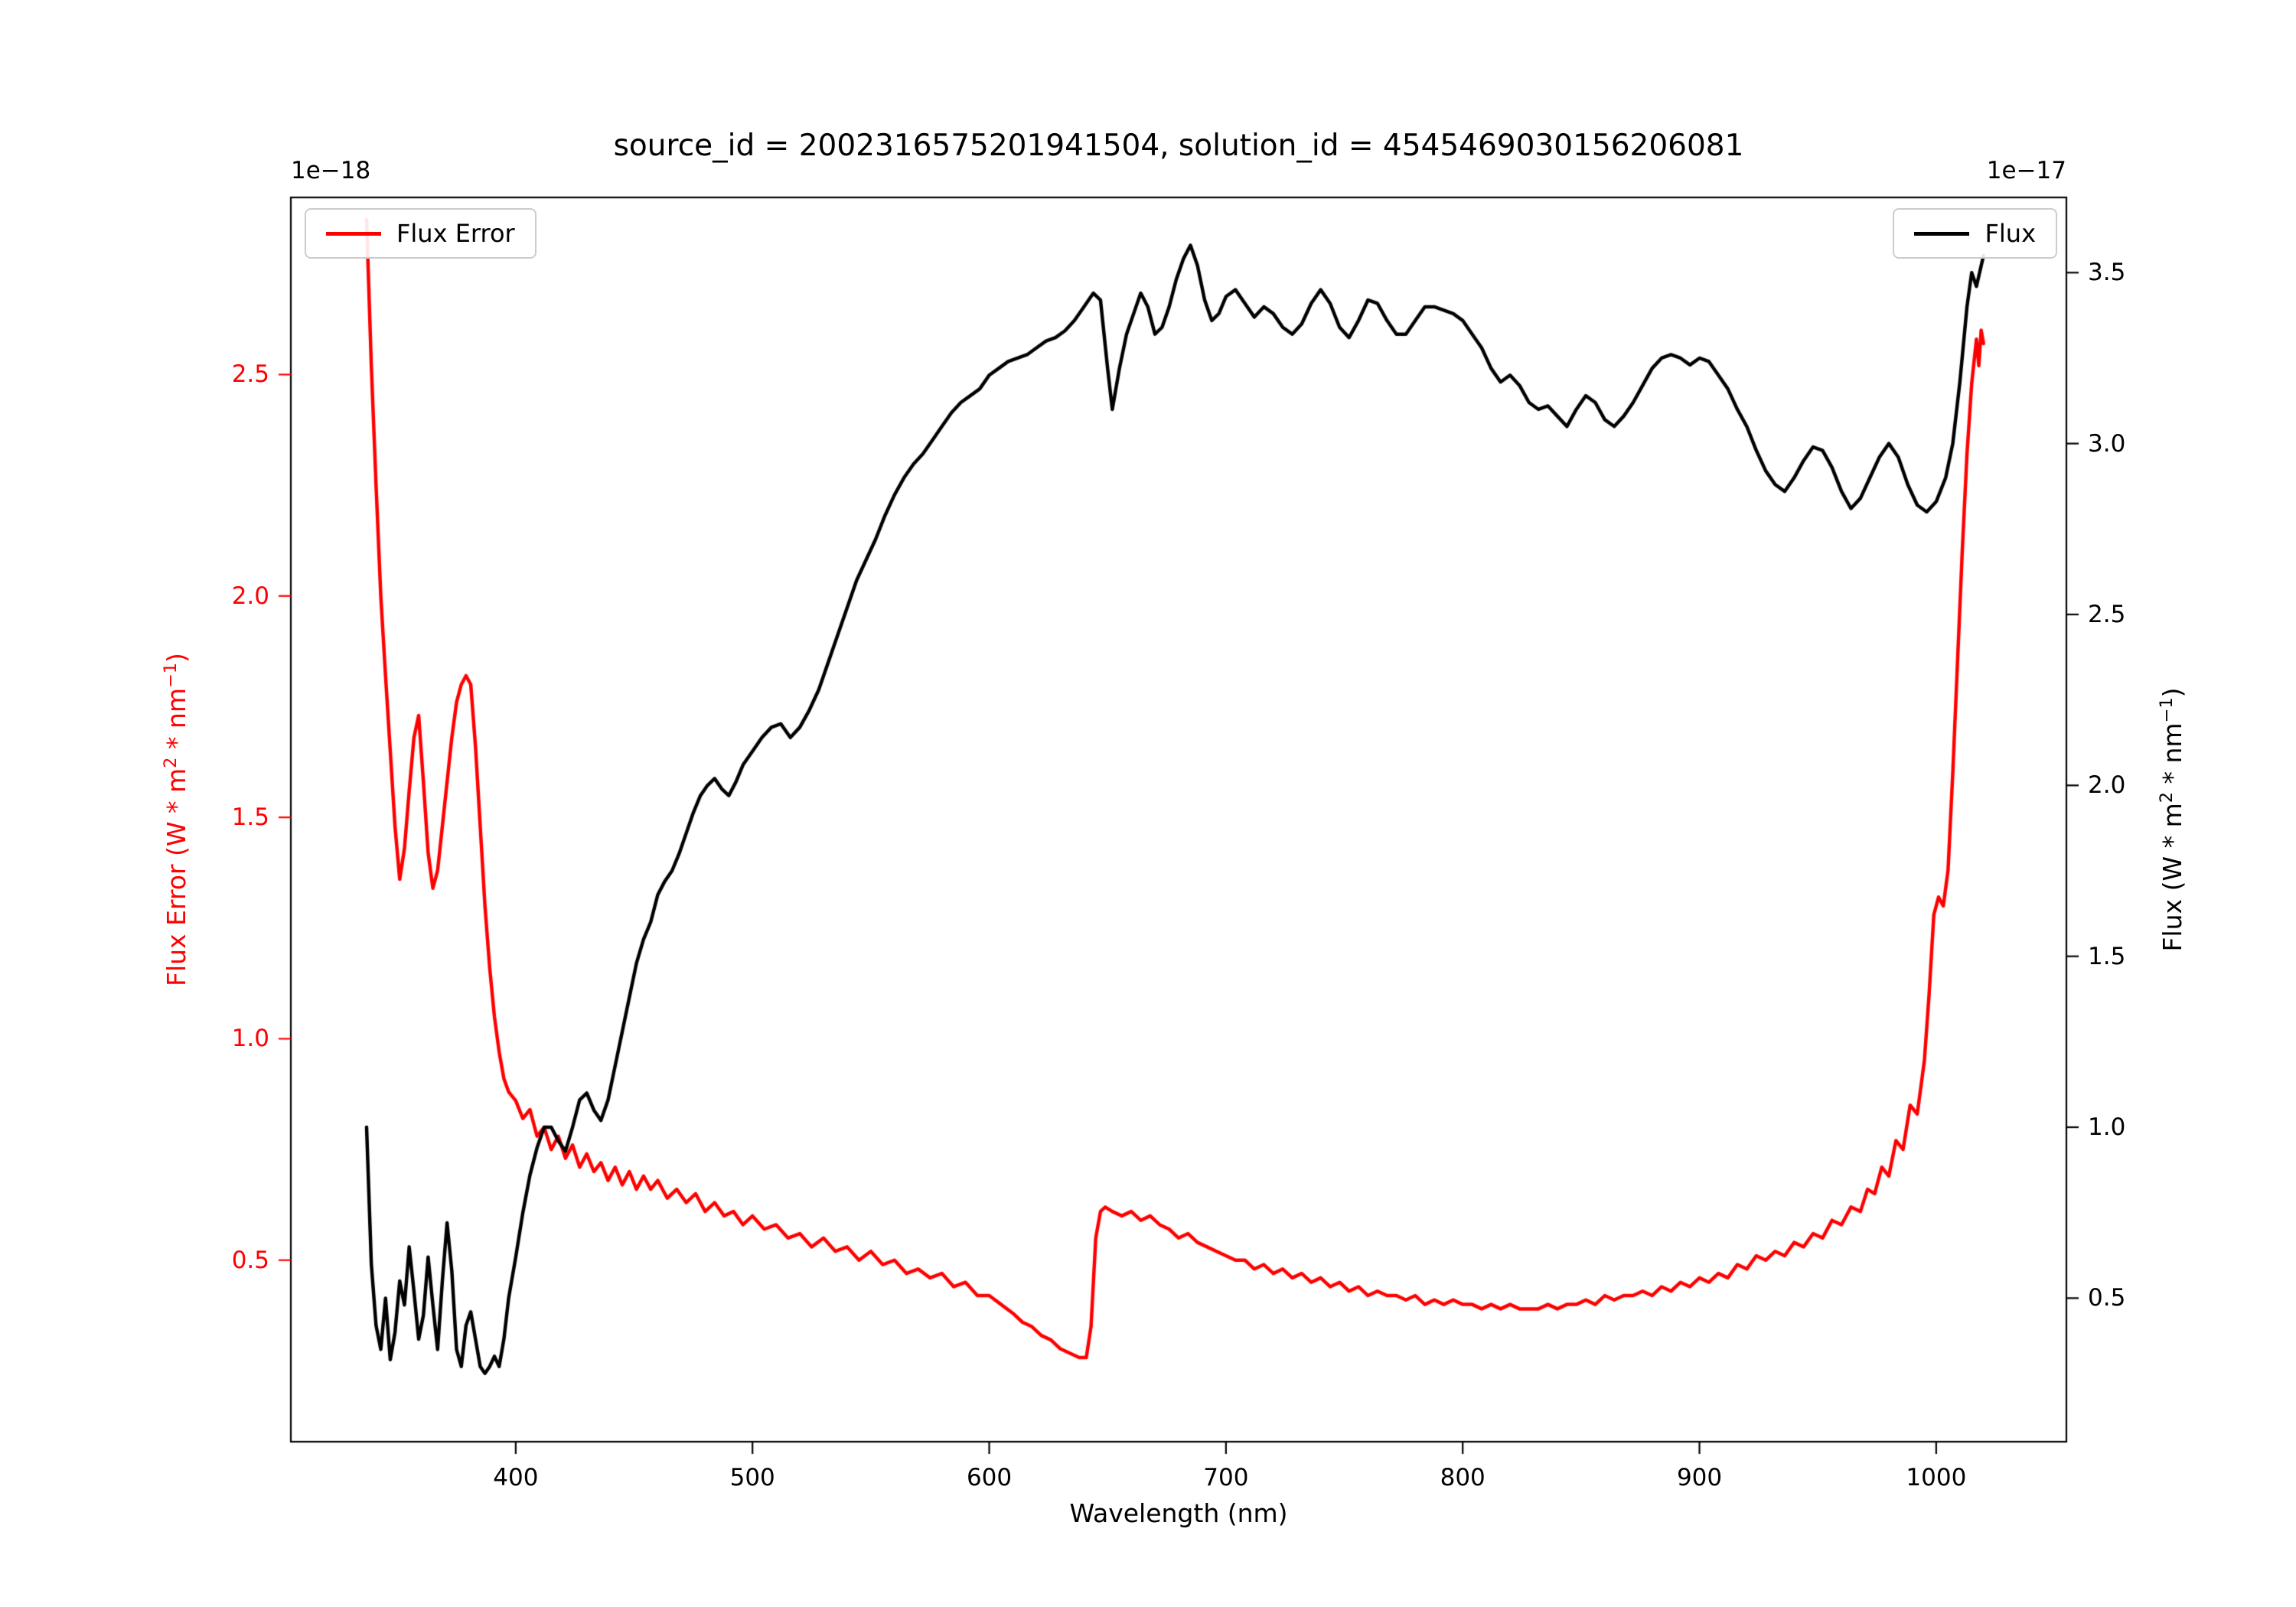 This screenshot has height=1607, width=2296. Describe the element at coordinates (176, 877) in the screenshot. I see `label-fragment: Flux Error (W * m` at that location.